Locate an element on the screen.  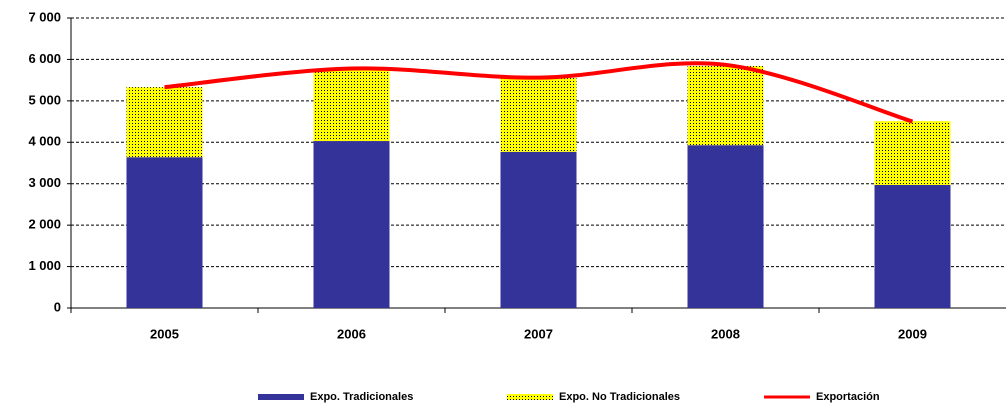
y-tick-label: 0 is located at coordinates (57, 306).